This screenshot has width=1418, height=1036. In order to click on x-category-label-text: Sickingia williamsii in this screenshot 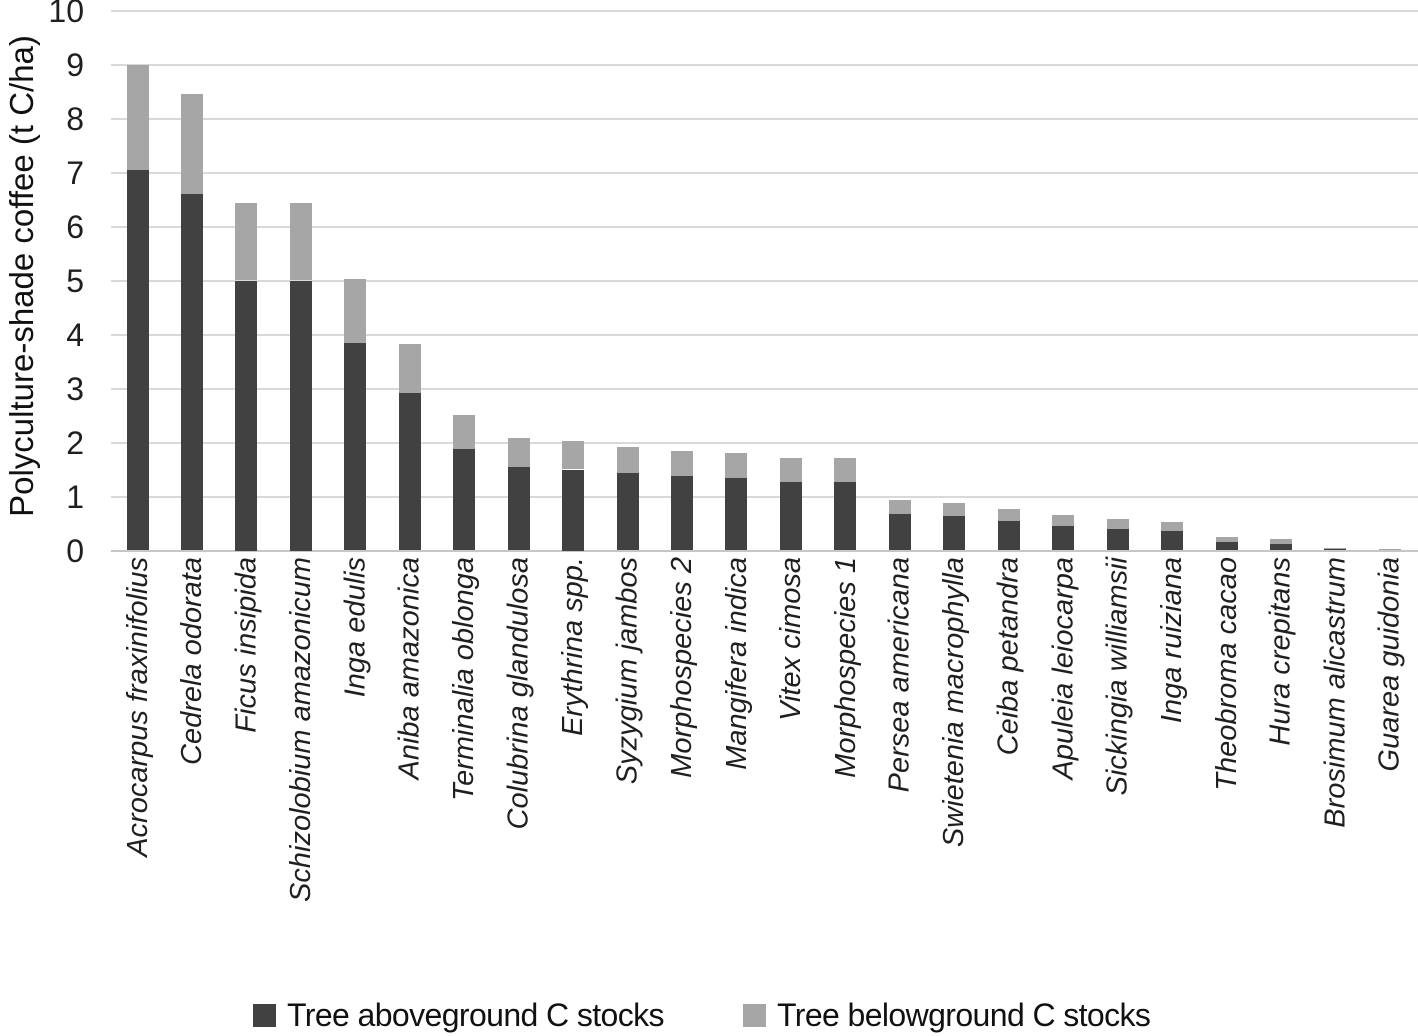, I will do `click(1117, 676)`.